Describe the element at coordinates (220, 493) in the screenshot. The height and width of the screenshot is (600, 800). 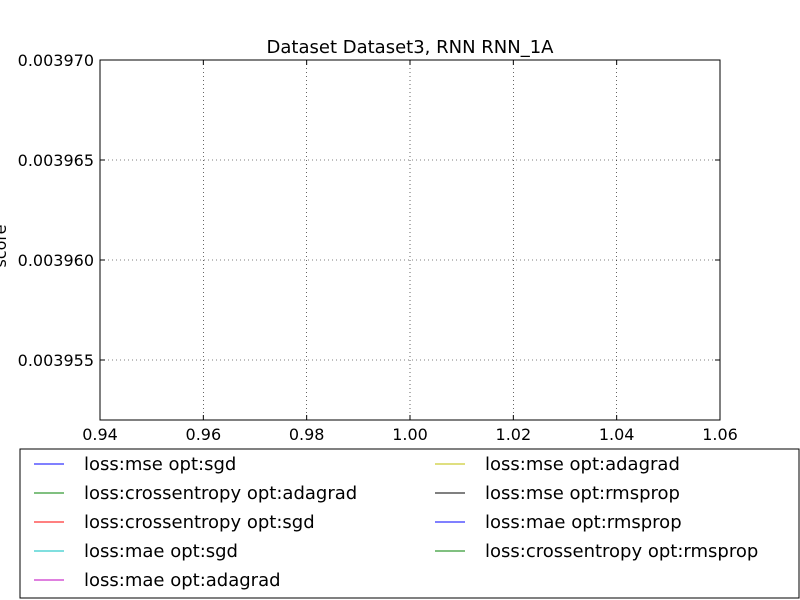
I see `legend-entry: loss:crossentropy opt:adagrad` at that location.